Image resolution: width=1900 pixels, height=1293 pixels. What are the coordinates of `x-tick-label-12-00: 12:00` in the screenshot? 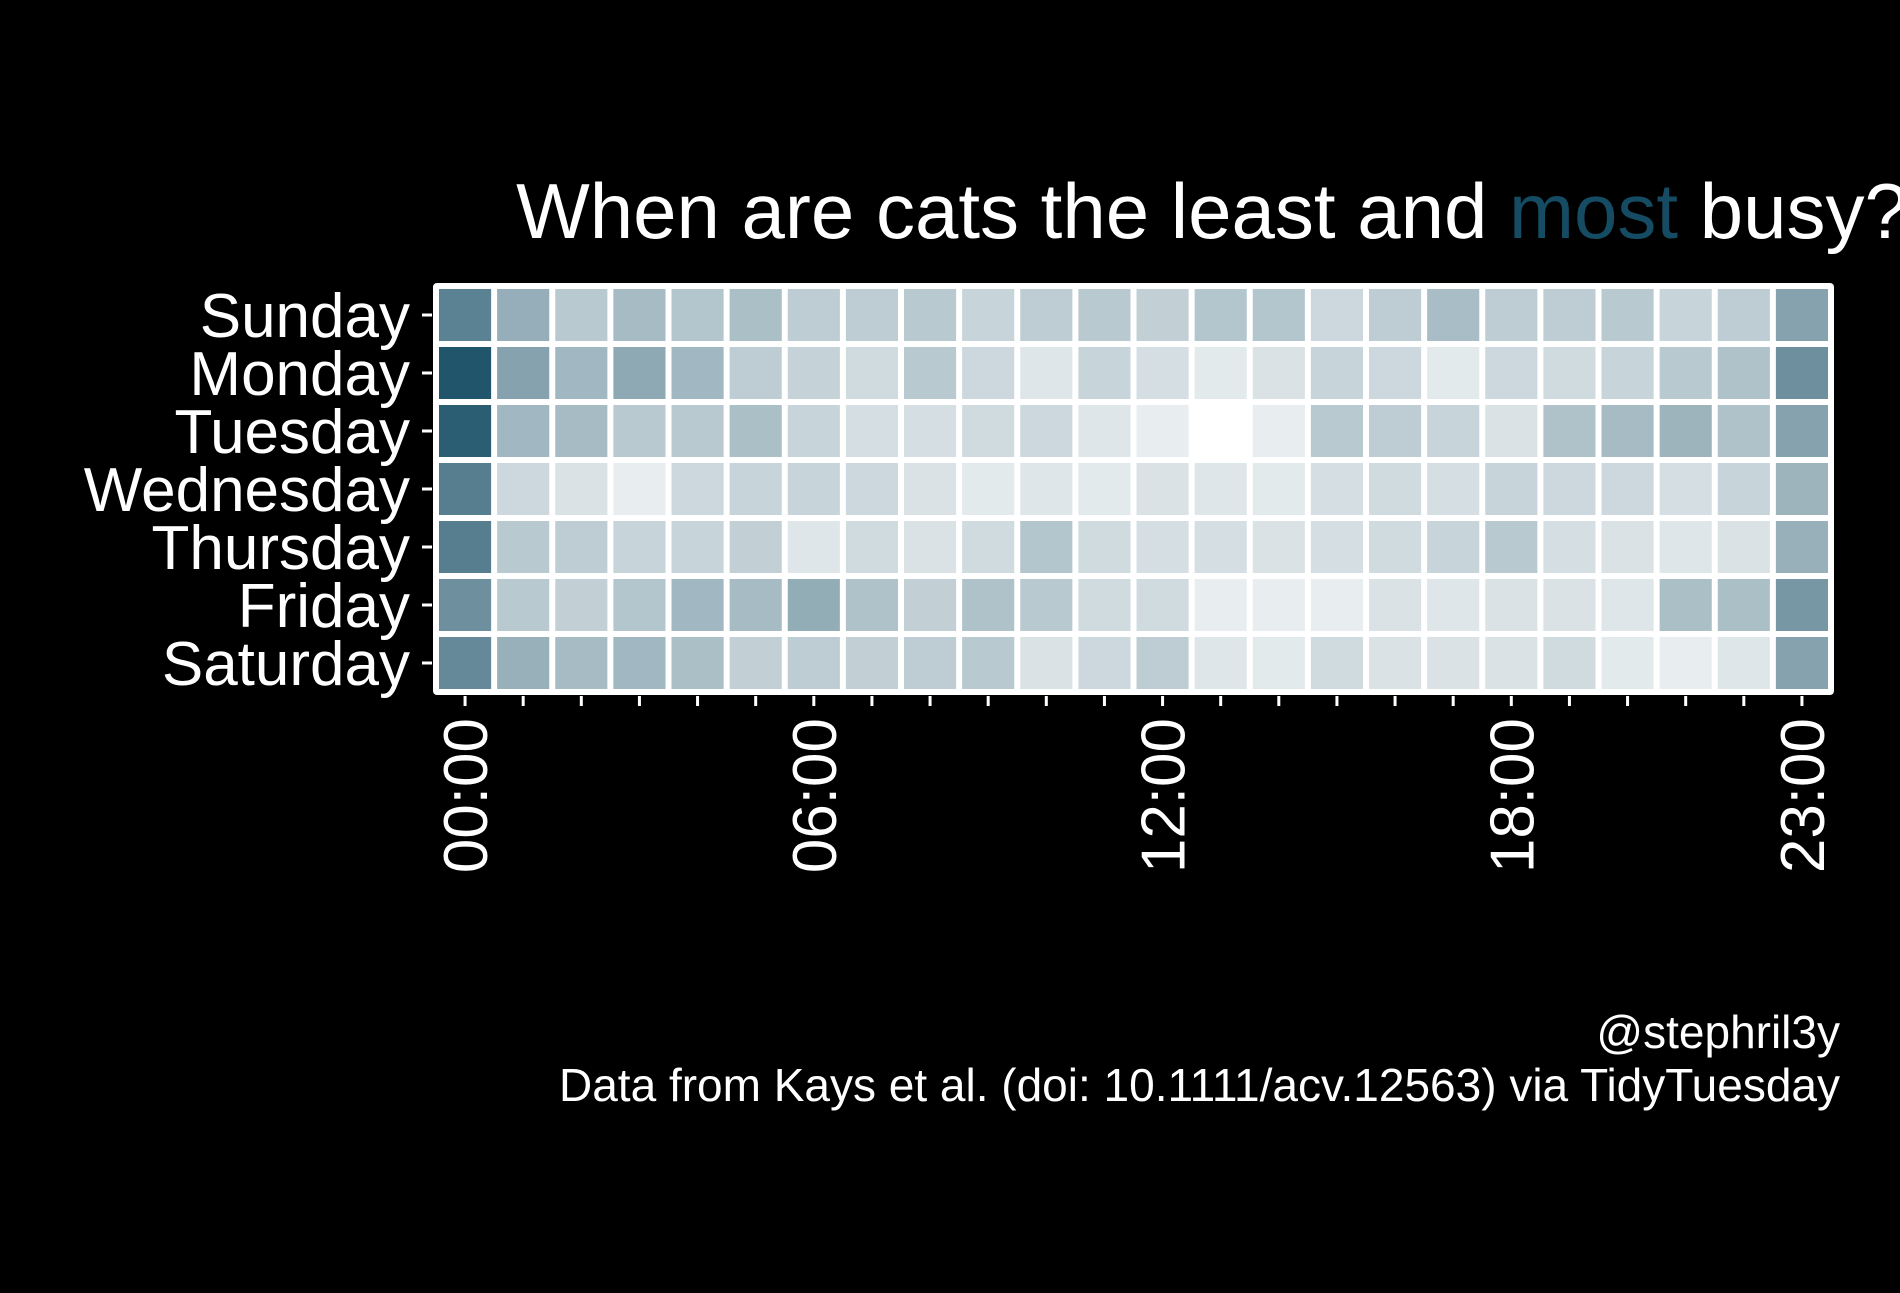 It's located at (1164, 795).